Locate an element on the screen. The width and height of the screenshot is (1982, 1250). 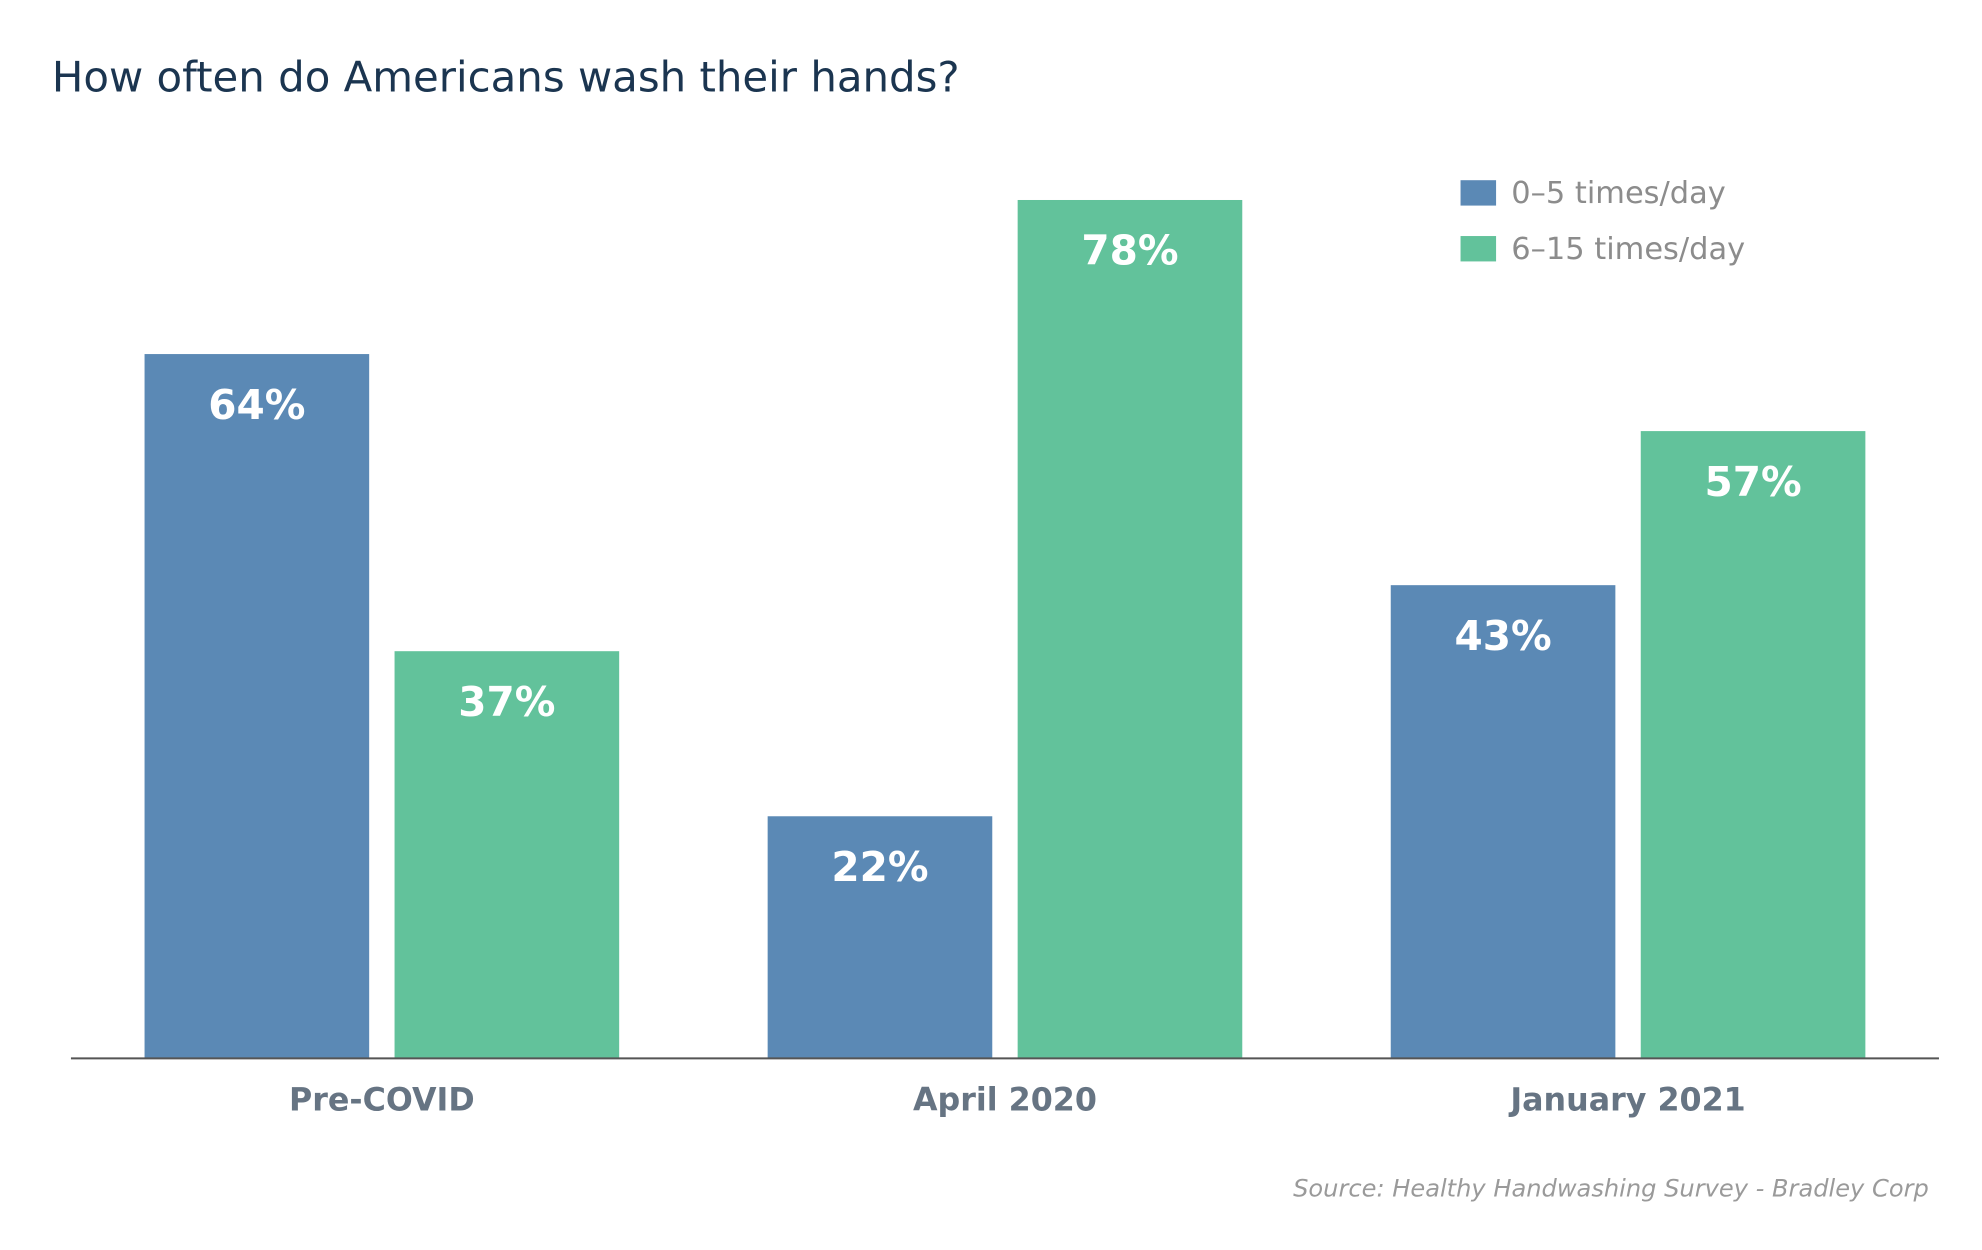
category-label: April 2020 is located at coordinates (1005, 1100).